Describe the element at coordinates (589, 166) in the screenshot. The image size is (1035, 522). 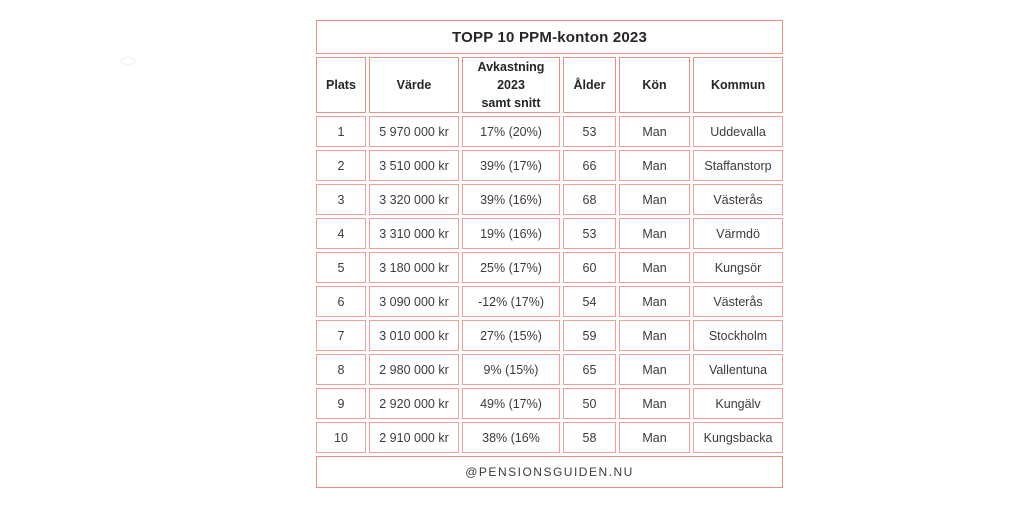
I see `cell-alder: 66` at that location.